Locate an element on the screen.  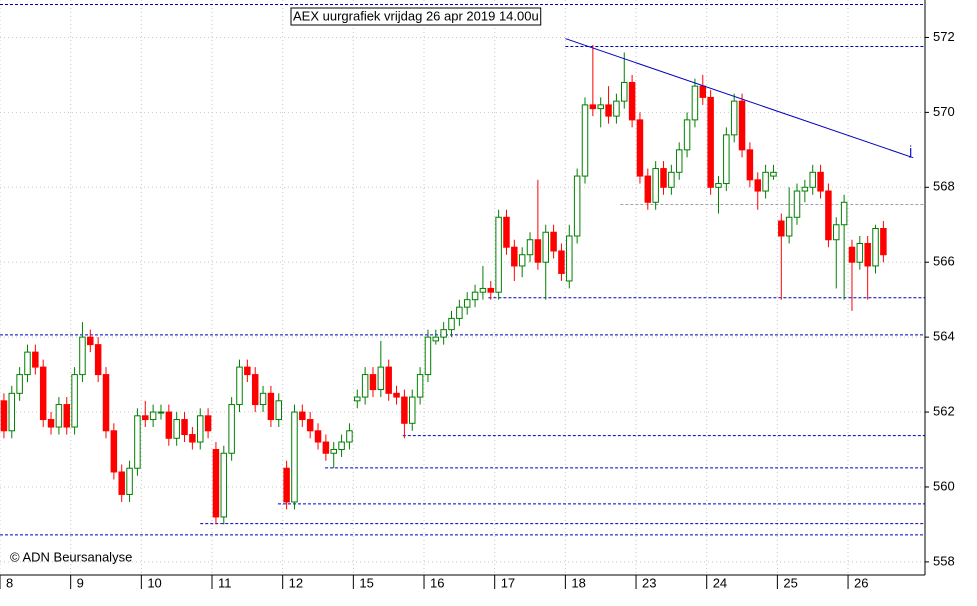
y-tick-label: 568 is located at coordinates (944, 186).